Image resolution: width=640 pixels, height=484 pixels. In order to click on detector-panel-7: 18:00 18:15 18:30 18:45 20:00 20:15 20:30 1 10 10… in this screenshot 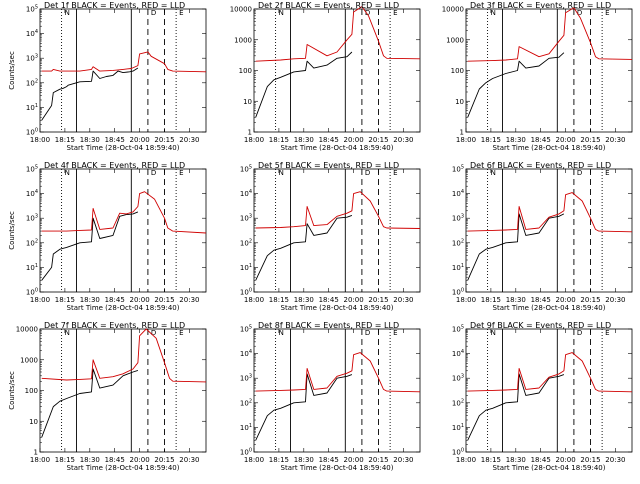, I will do `click(107, 396)`.